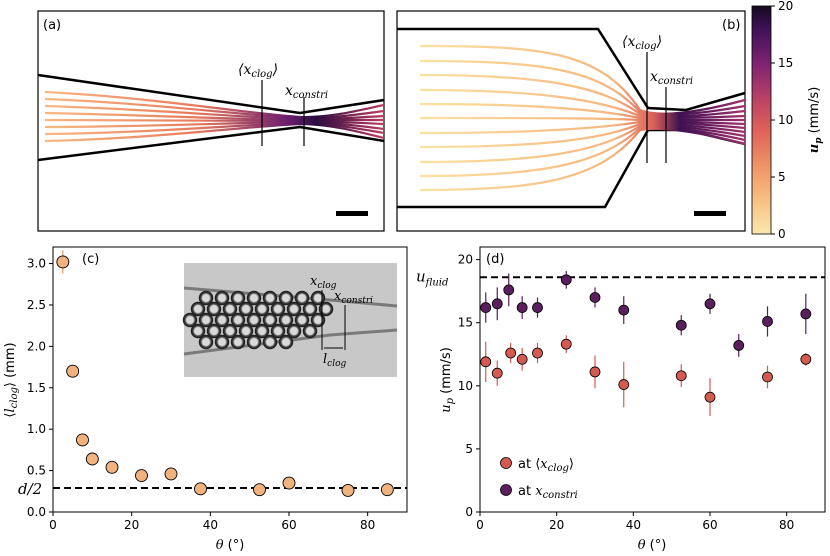  I want to click on panel-d-xlabel: θ (°), so click(652, 545).